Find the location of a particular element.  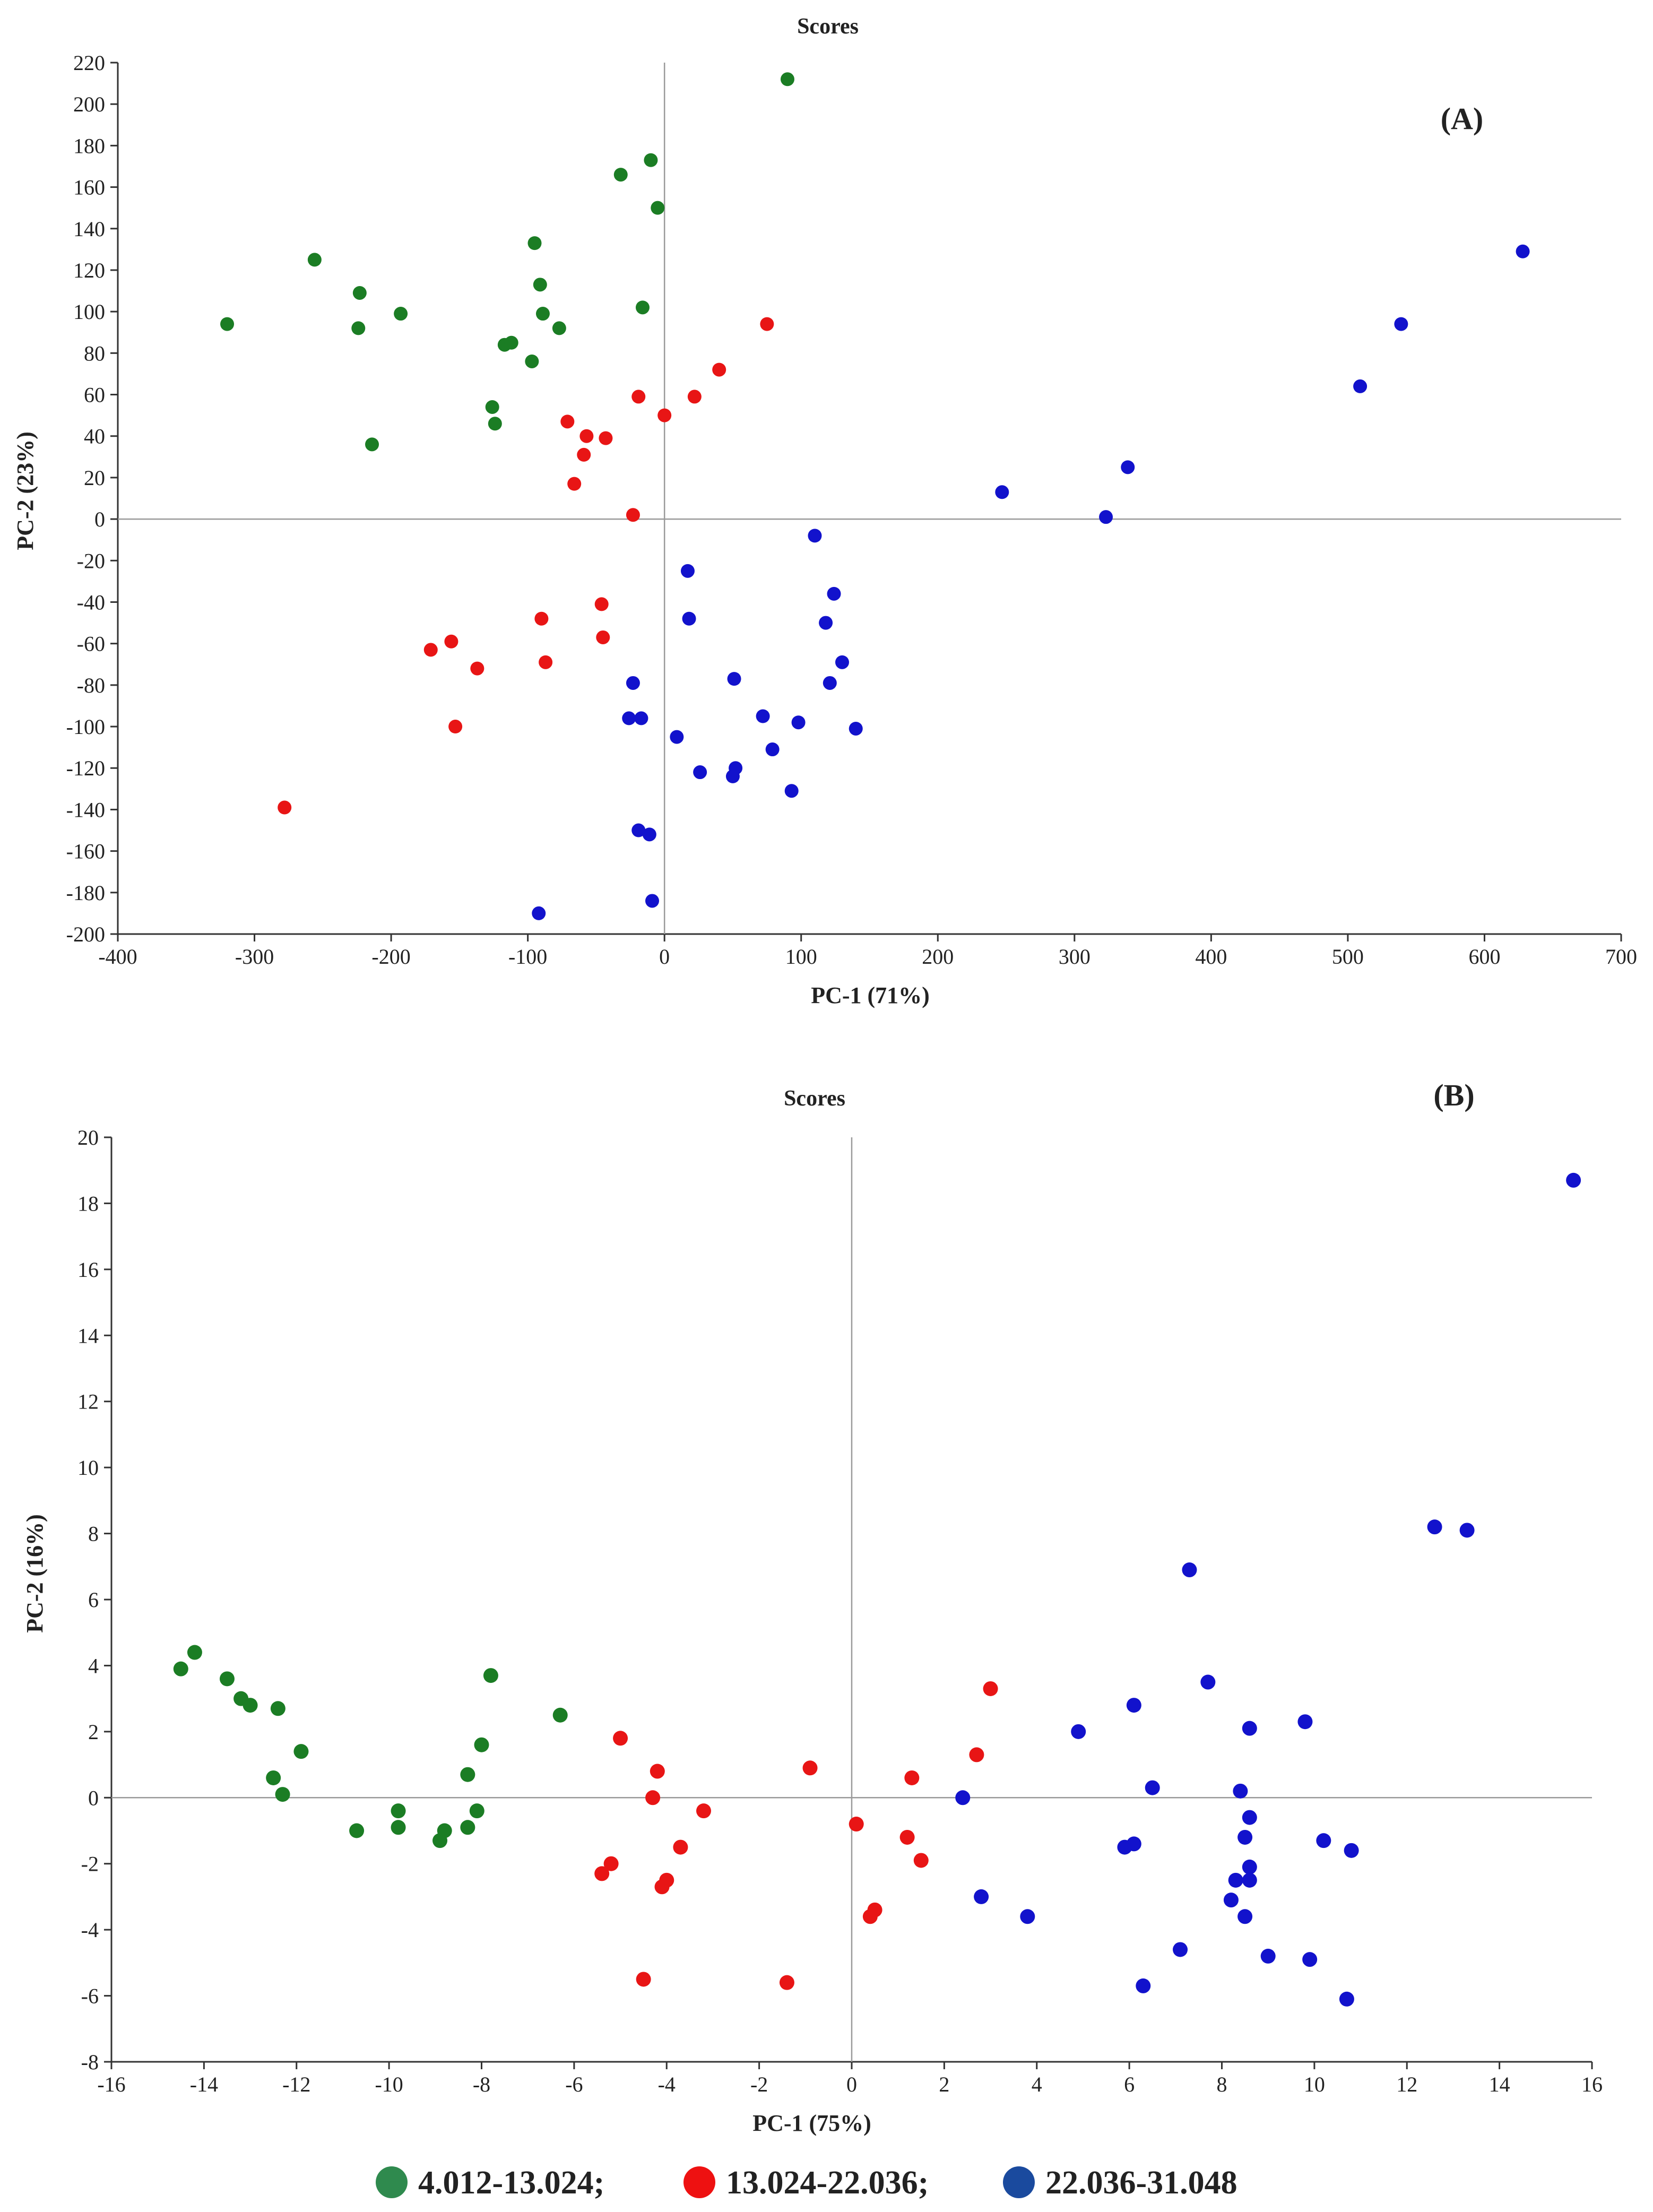

y-tick-label: 20 is located at coordinates (88, 1138).